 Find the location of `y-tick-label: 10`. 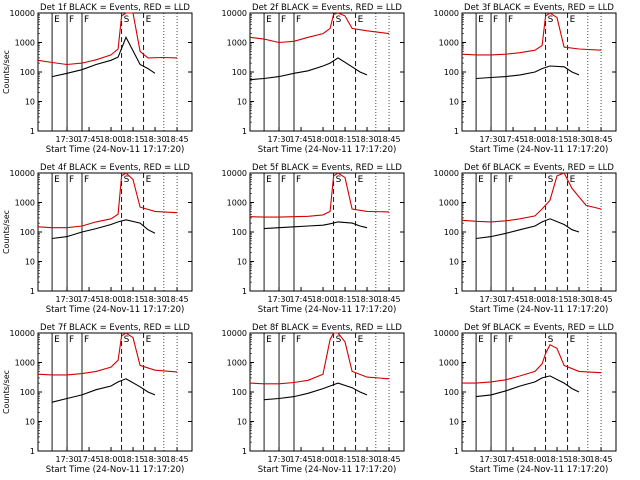

y-tick-label: 10 is located at coordinates (454, 422).